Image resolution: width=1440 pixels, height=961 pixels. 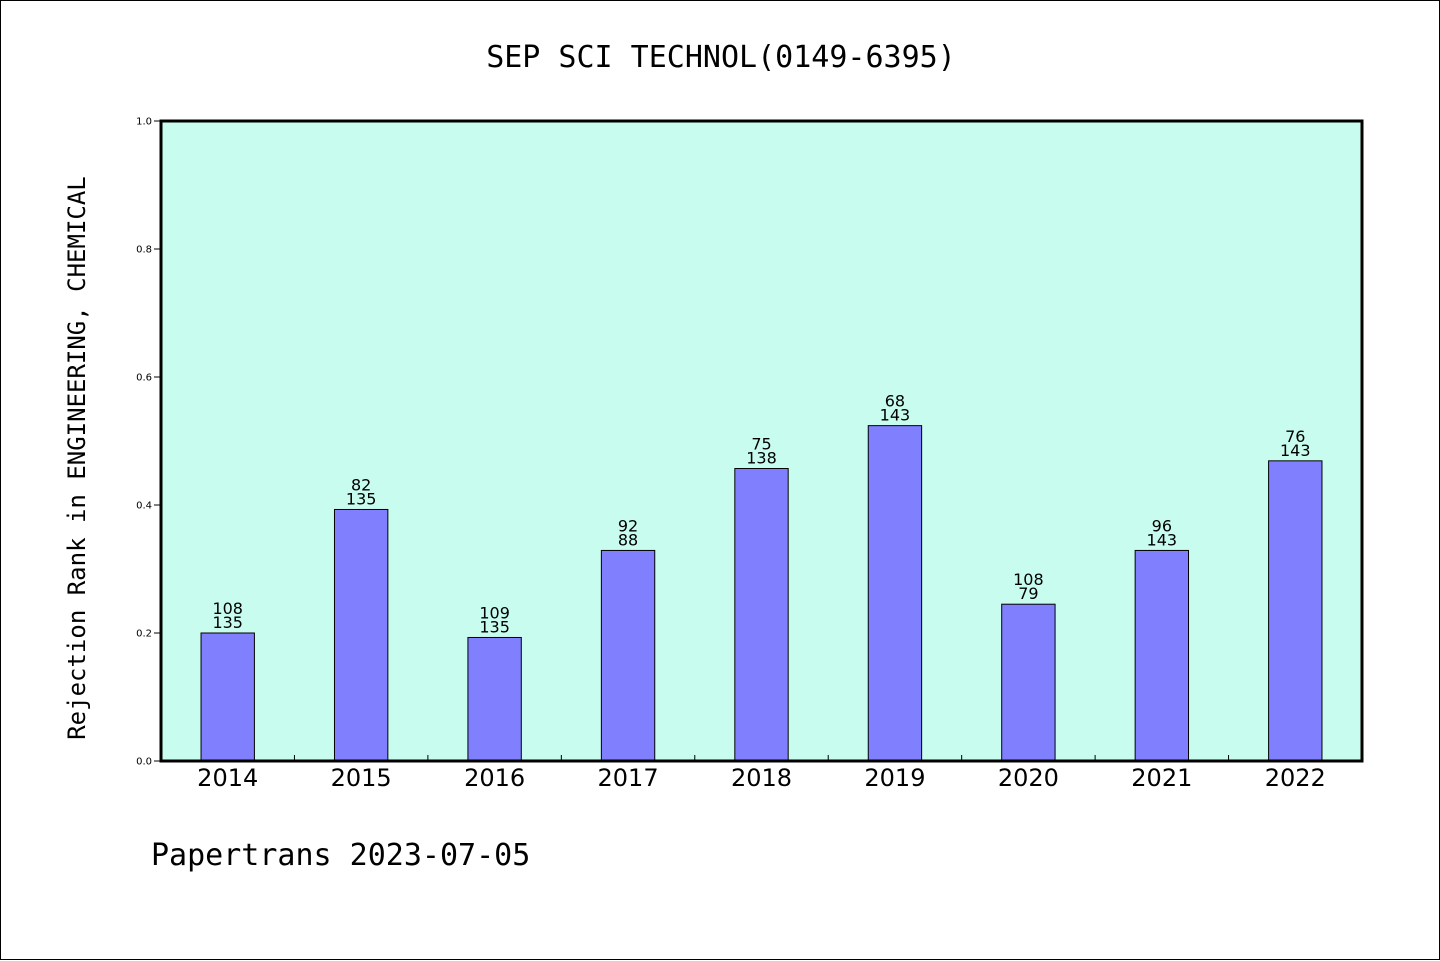 I want to click on x-tick-label: 2014, so click(x=227, y=778).